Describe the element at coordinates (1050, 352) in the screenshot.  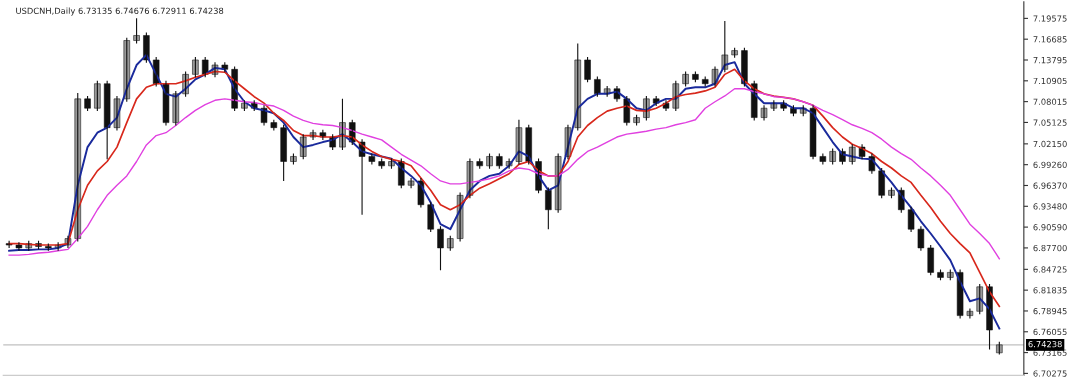
I see `y-tick-label: 6.73165` at that location.